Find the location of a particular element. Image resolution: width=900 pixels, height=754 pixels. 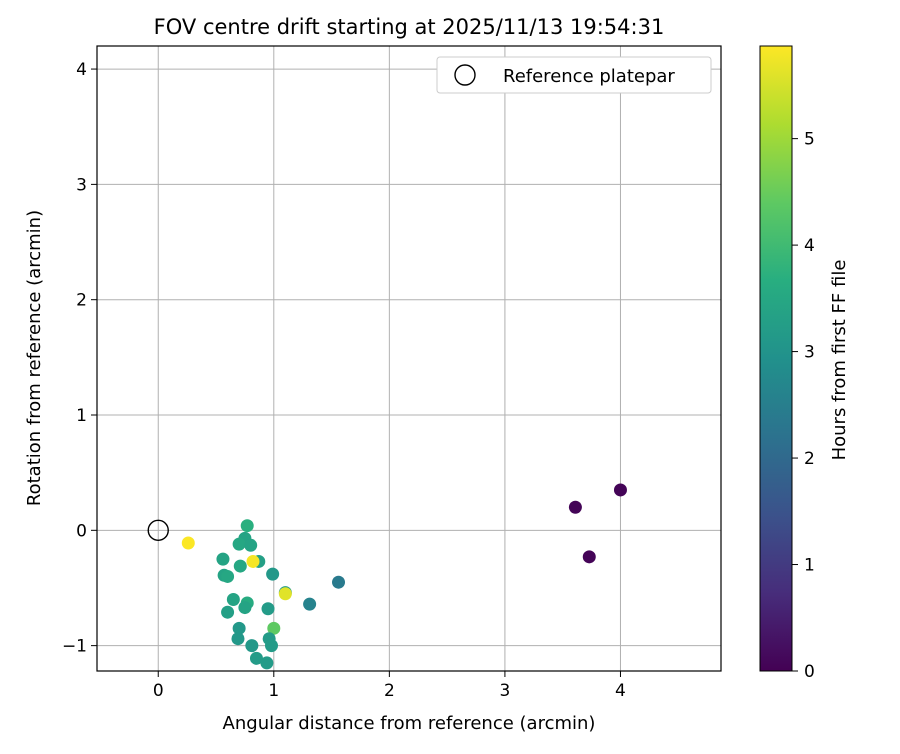

legend-box is located at coordinates (574, 75).